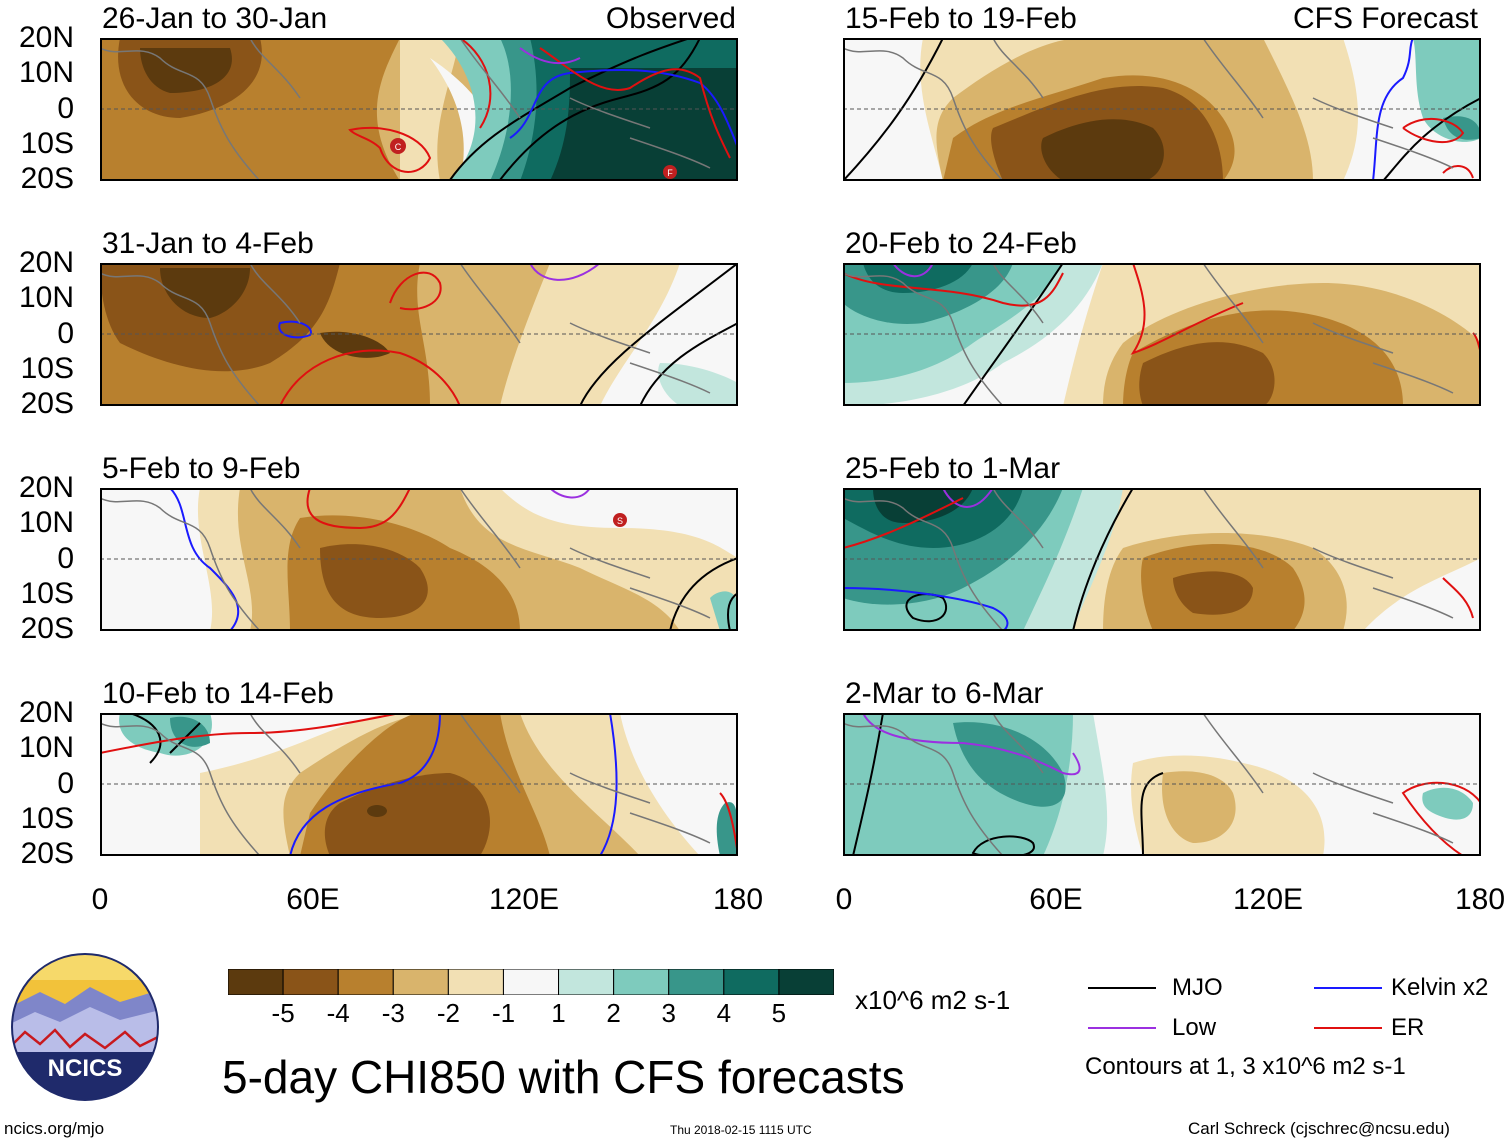  What do you see at coordinates (1245, 1066) in the screenshot?
I see `contours-note: Contours at 1, 3 x10^6 m2 s-1` at bounding box center [1245, 1066].